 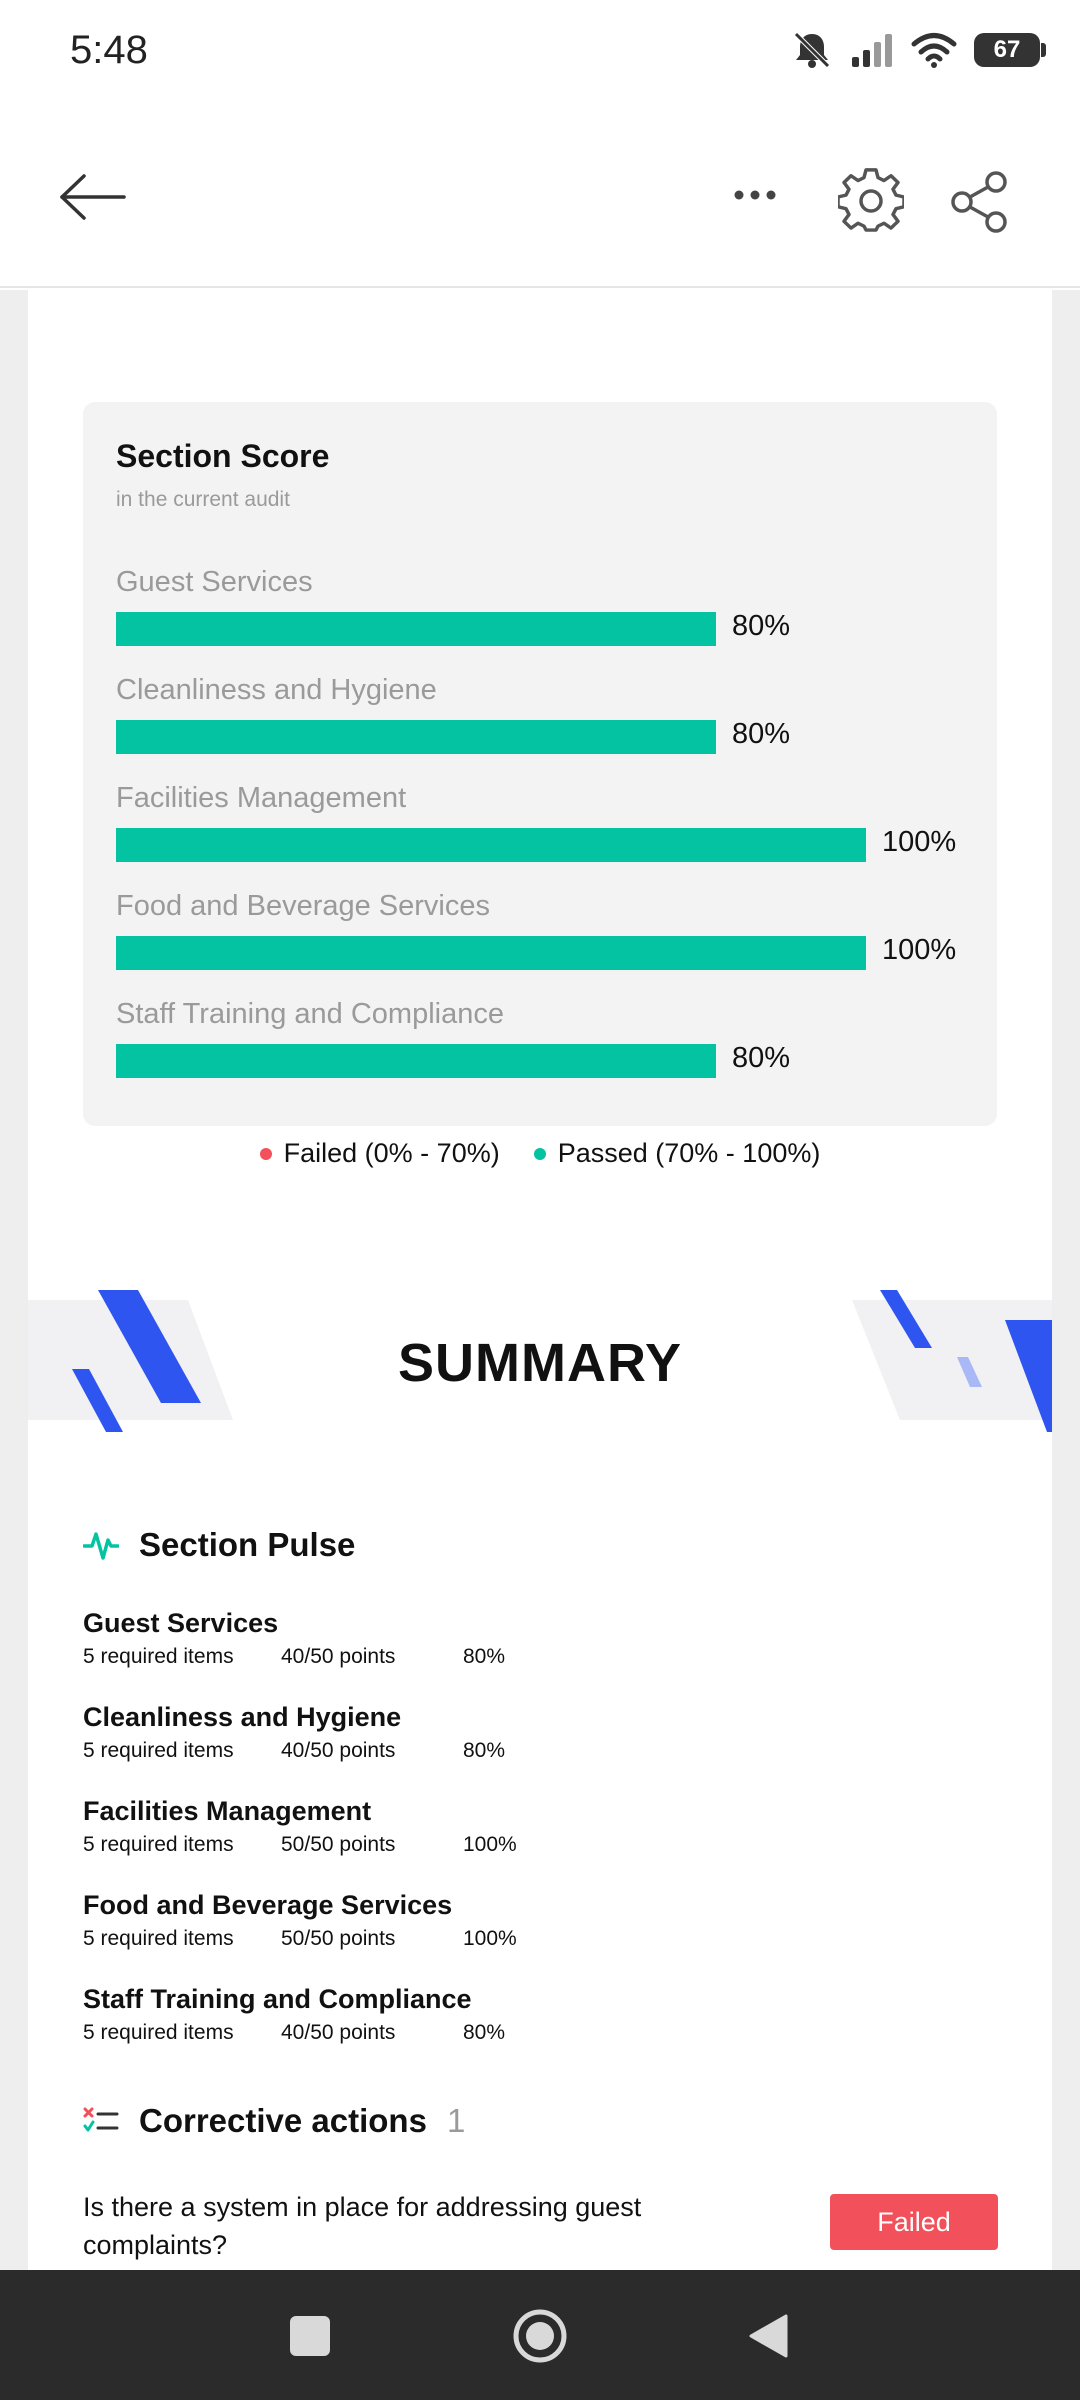 What do you see at coordinates (456, 2120) in the screenshot?
I see `corrective-actions-count: 1` at bounding box center [456, 2120].